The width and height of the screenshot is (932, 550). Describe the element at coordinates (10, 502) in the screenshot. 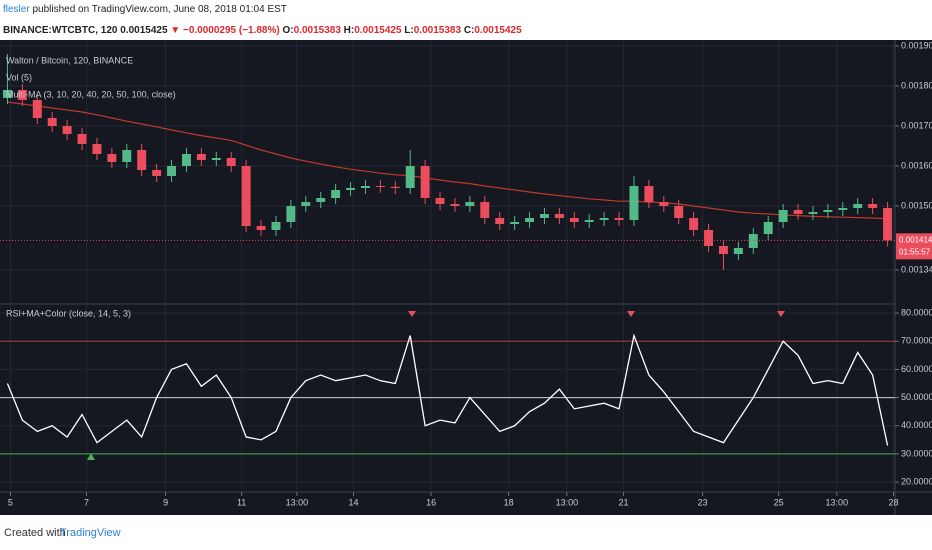

I see `x-tick-label: 5` at that location.